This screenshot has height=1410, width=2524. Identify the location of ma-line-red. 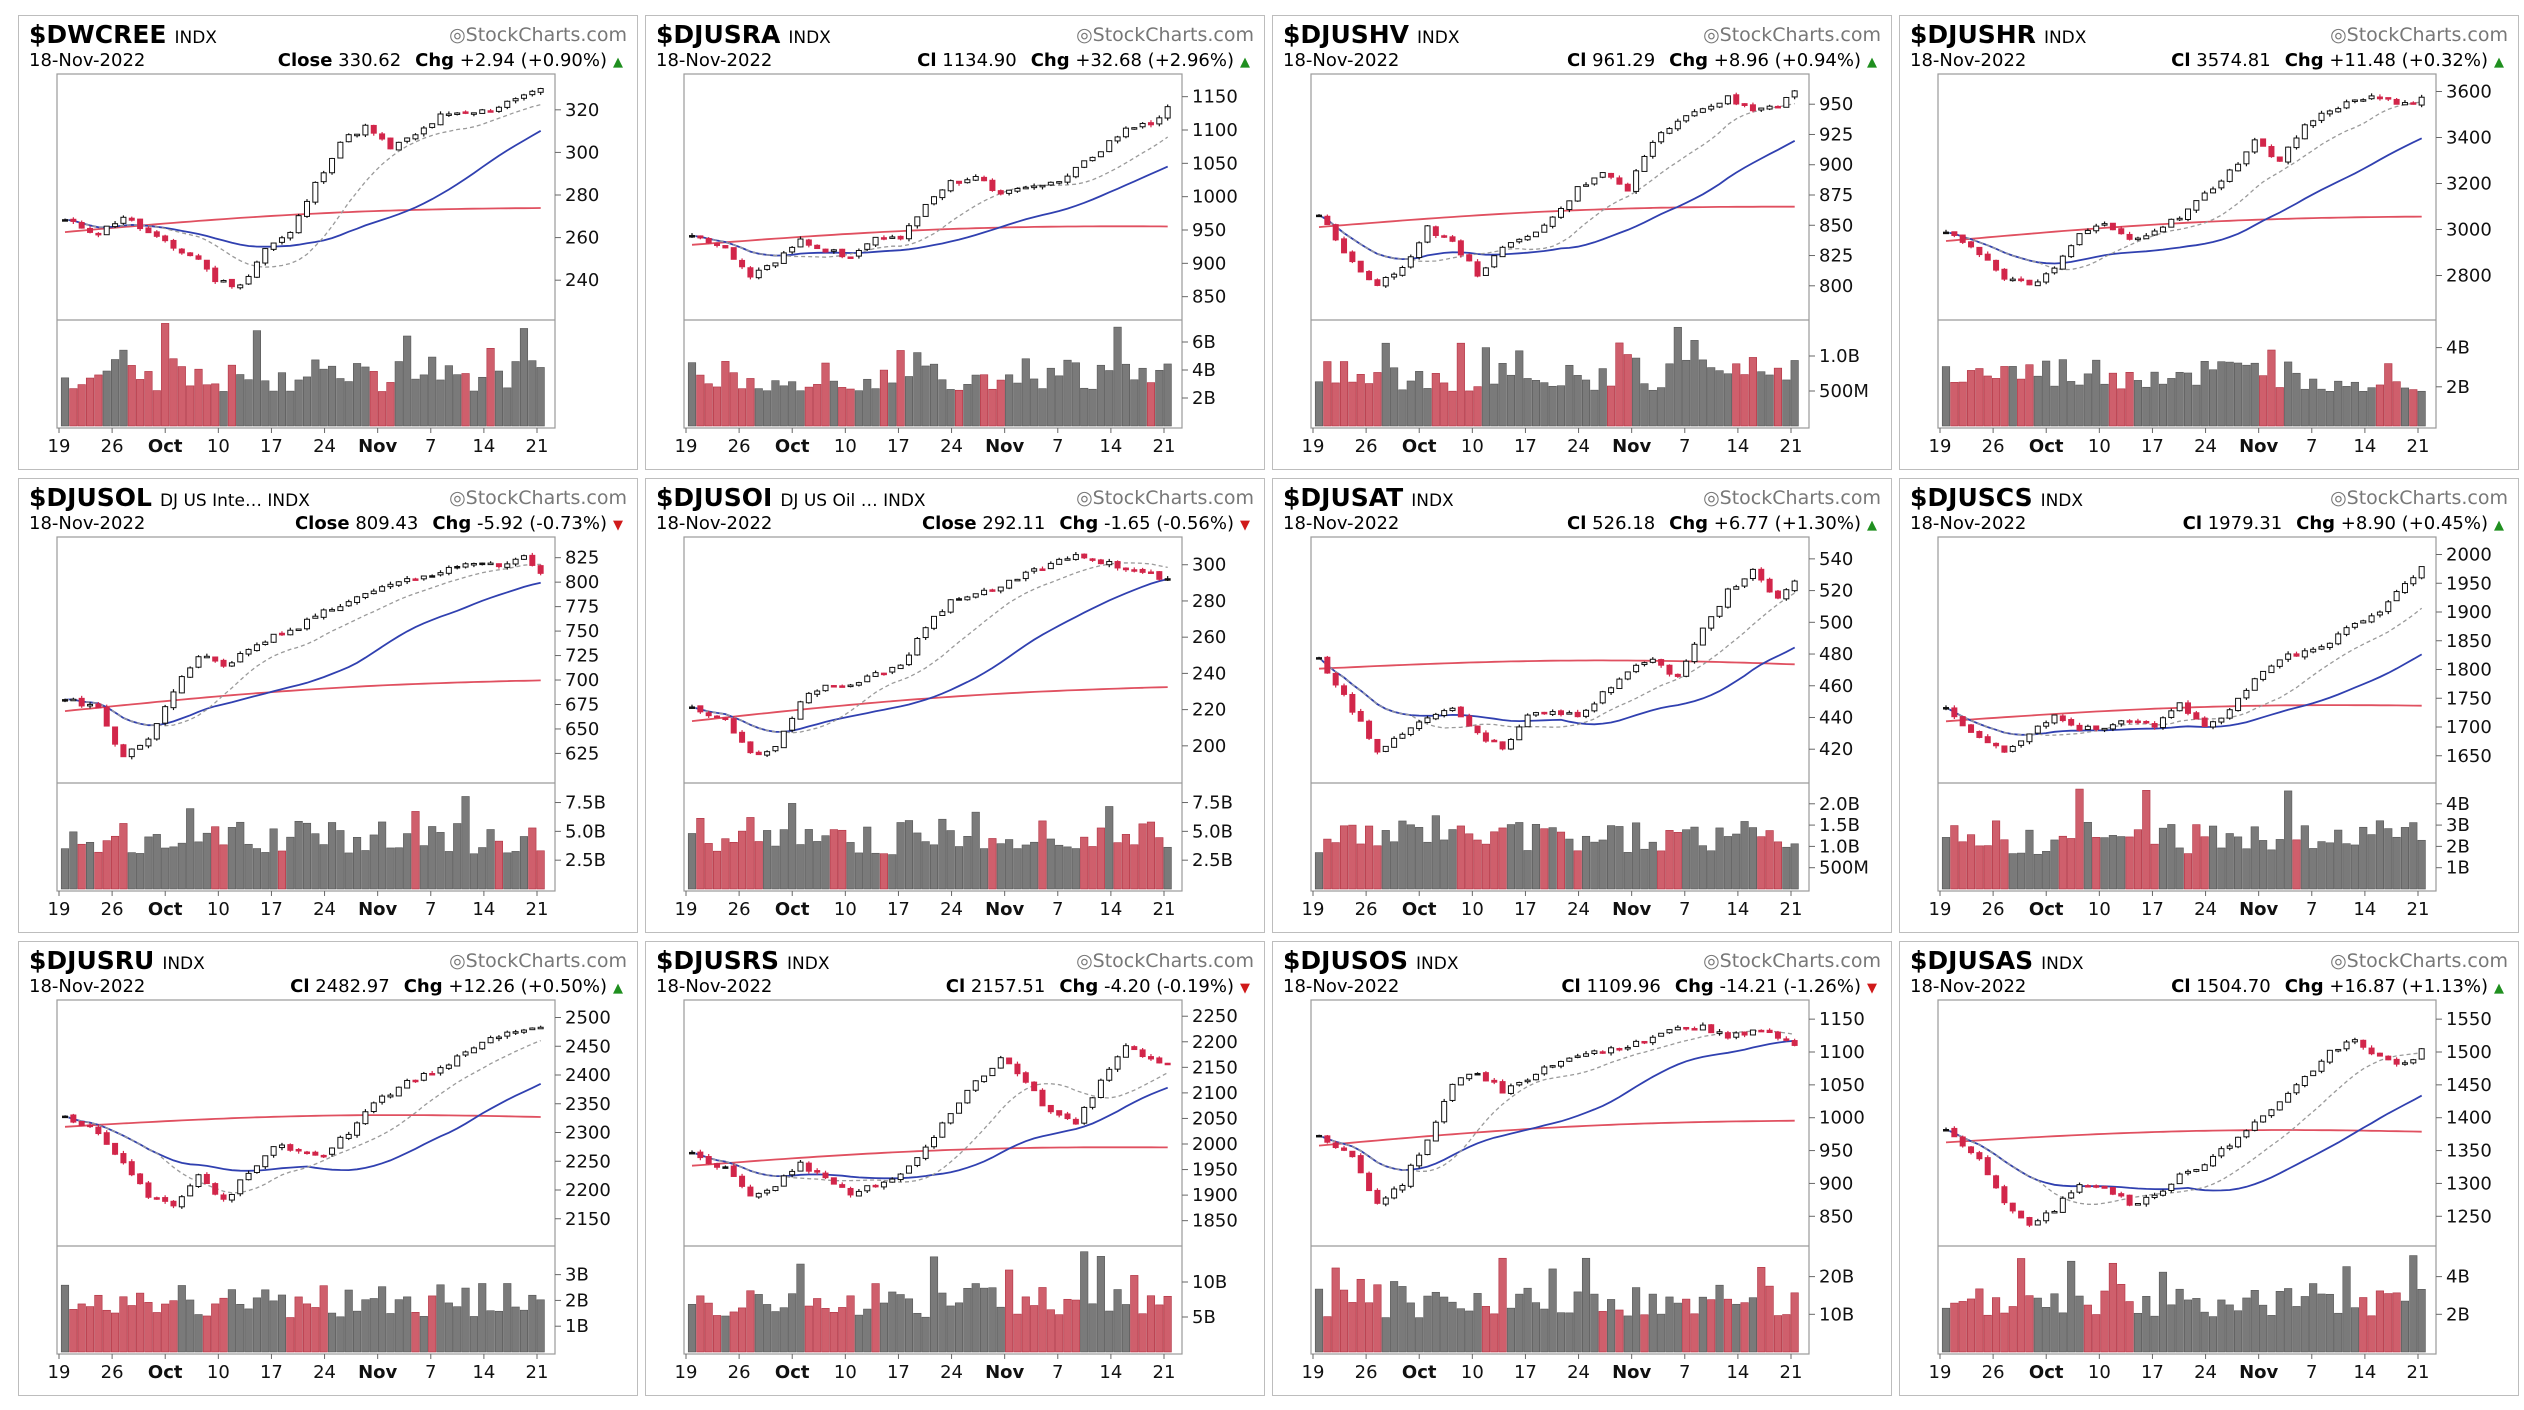
(929, 1156).